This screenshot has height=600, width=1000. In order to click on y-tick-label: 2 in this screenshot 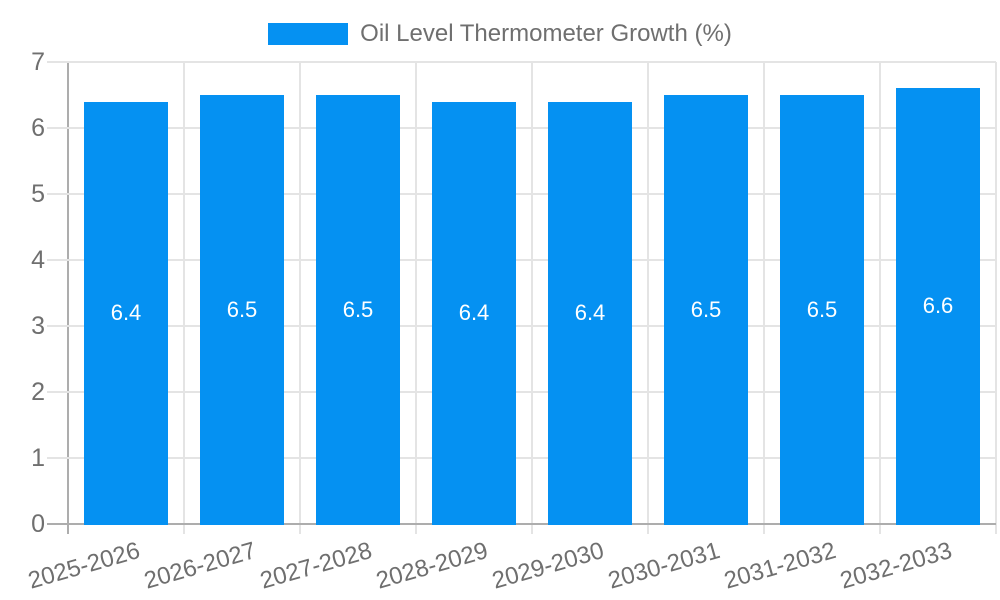, I will do `click(38, 392)`.